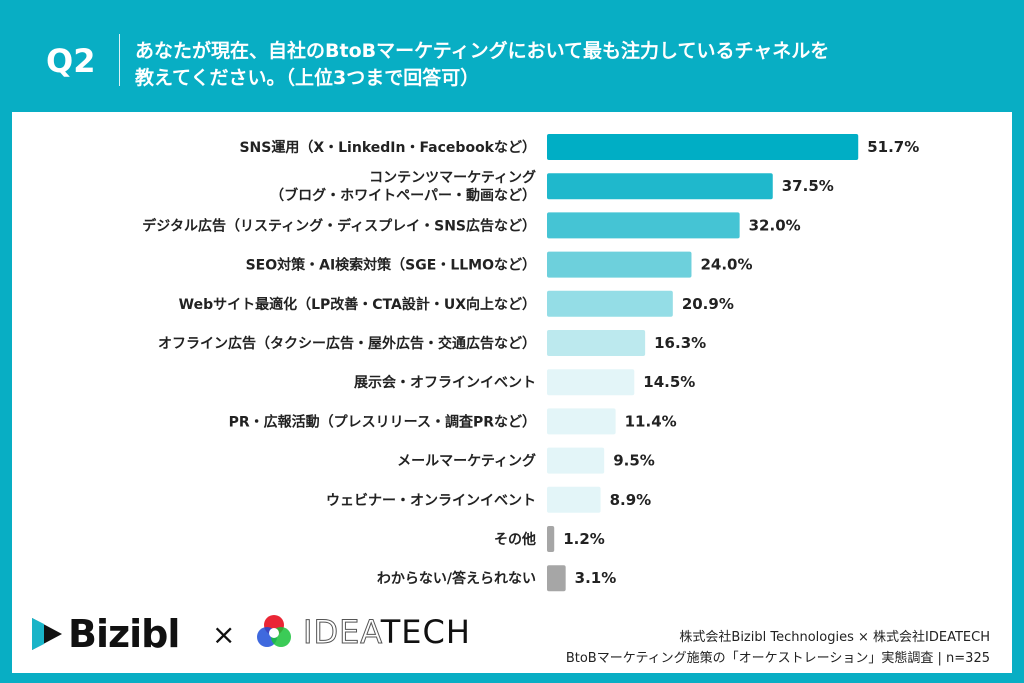  What do you see at coordinates (584, 539) in the screenshot?
I see `data-label: 1.2%` at bounding box center [584, 539].